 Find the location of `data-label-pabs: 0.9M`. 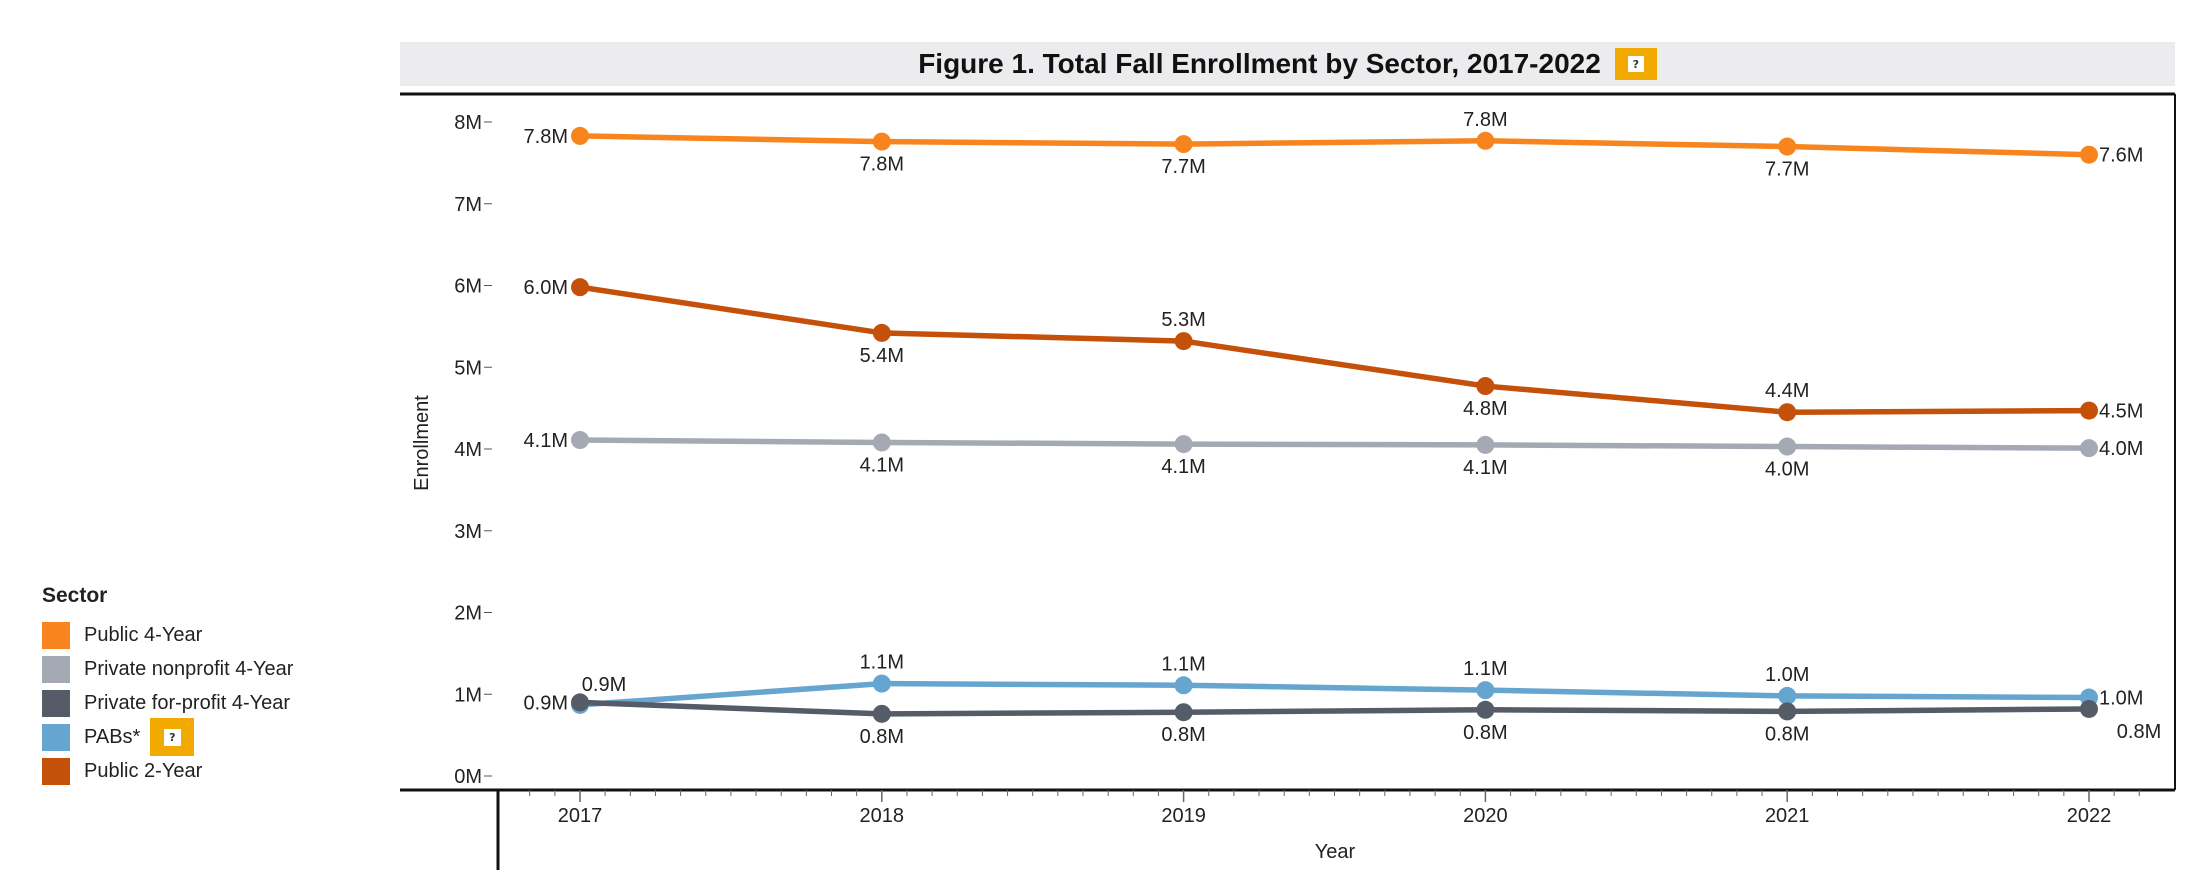

data-label-pabs: 0.9M is located at coordinates (604, 685).